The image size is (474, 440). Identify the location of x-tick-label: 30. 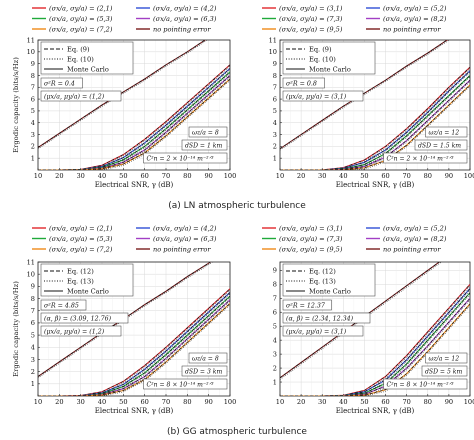
(322, 176).